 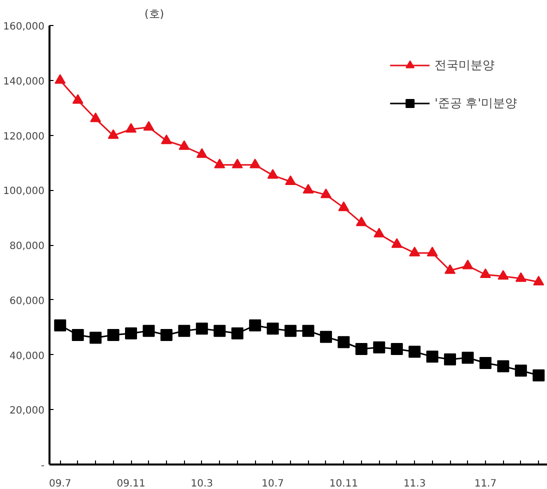 What do you see at coordinates (27, 356) in the screenshot?
I see `y-tick-label: 40,000` at bounding box center [27, 356].